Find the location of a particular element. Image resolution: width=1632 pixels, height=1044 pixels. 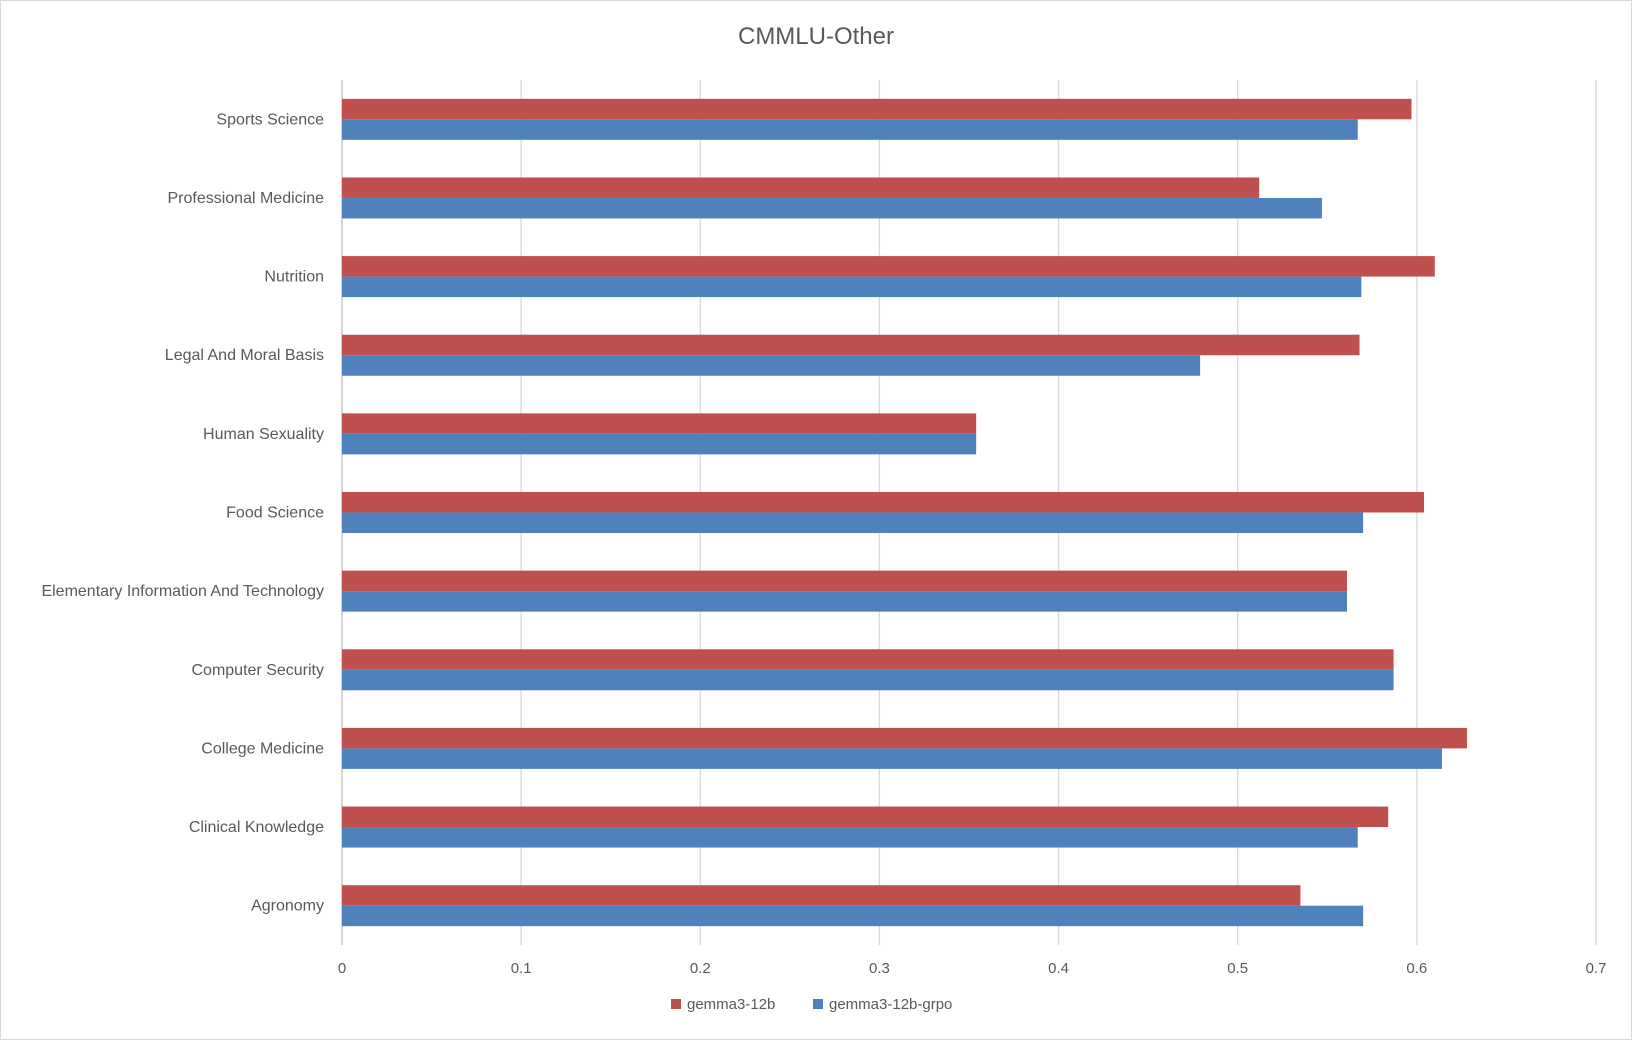

legend-label: gemma3-12b-grpo is located at coordinates (890, 1004).